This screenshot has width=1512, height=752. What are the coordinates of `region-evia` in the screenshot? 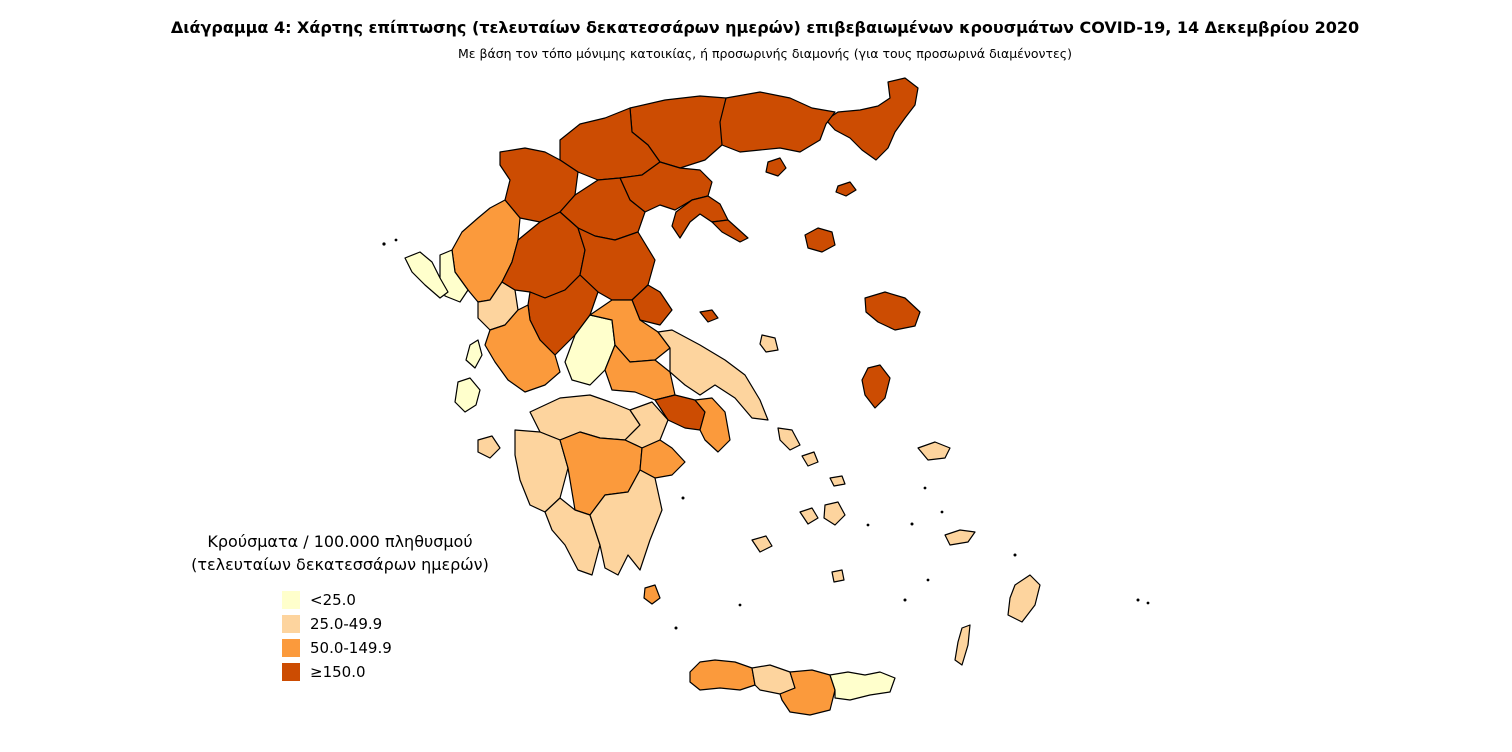 It's located at (713, 375).